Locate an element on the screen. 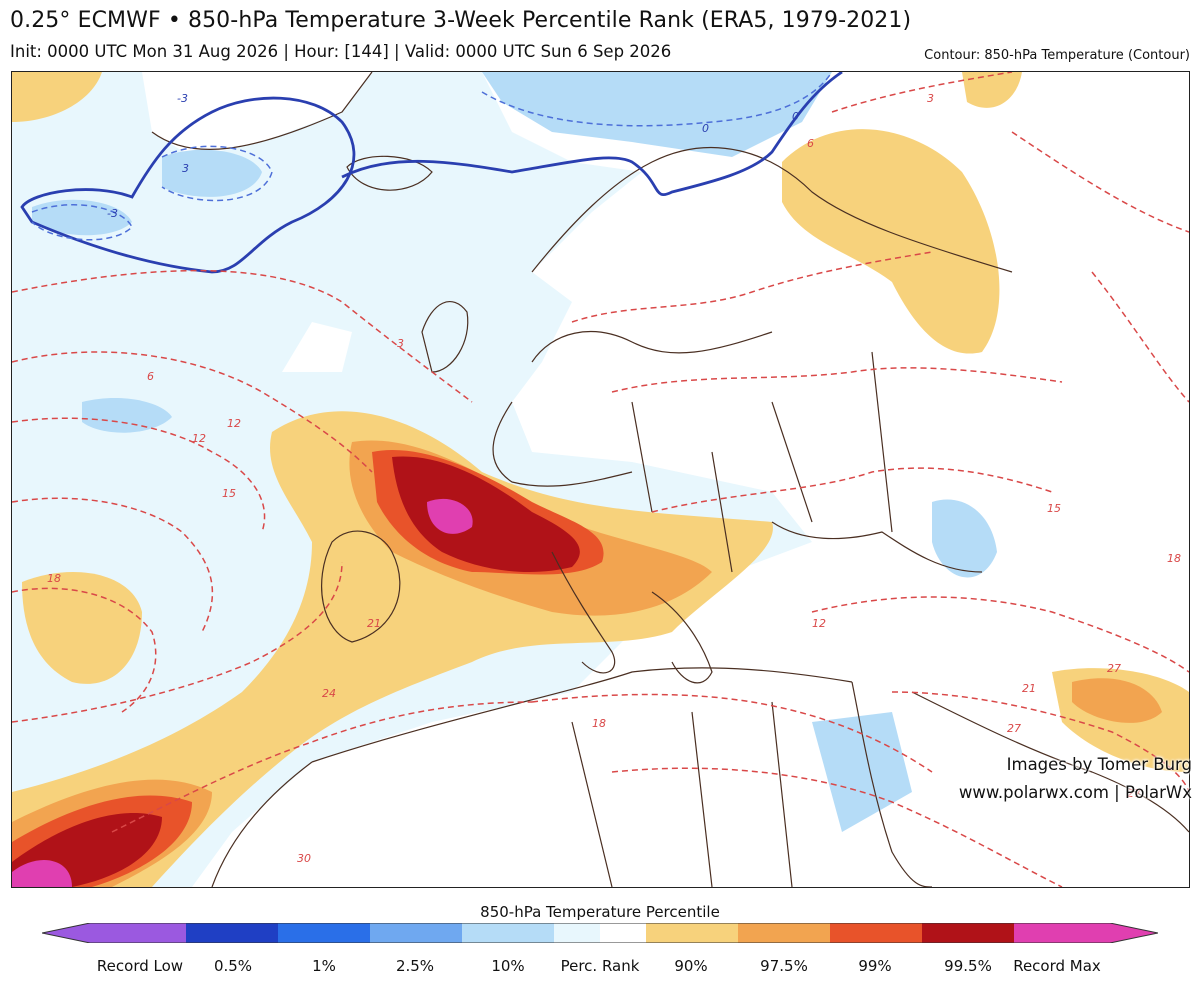  legend-label: 99.5% is located at coordinates (968, 966).